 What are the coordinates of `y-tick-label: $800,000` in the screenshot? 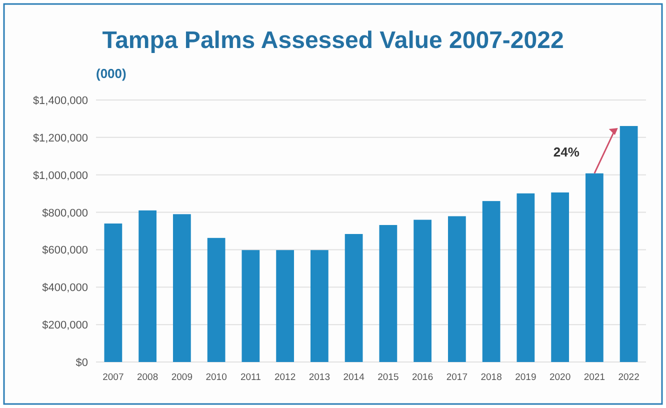 It's located at (65, 213).